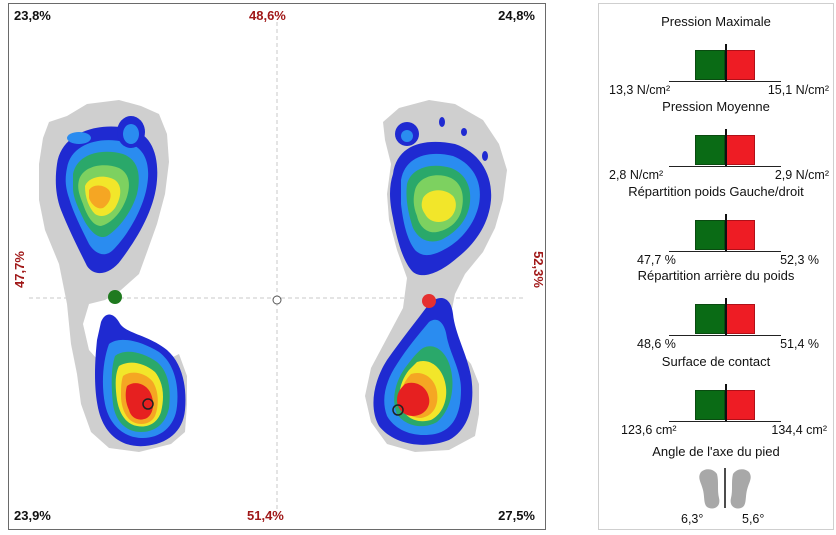  Describe the element at coordinates (799, 260) in the screenshot. I see `right-value: 52,3 %` at that location.